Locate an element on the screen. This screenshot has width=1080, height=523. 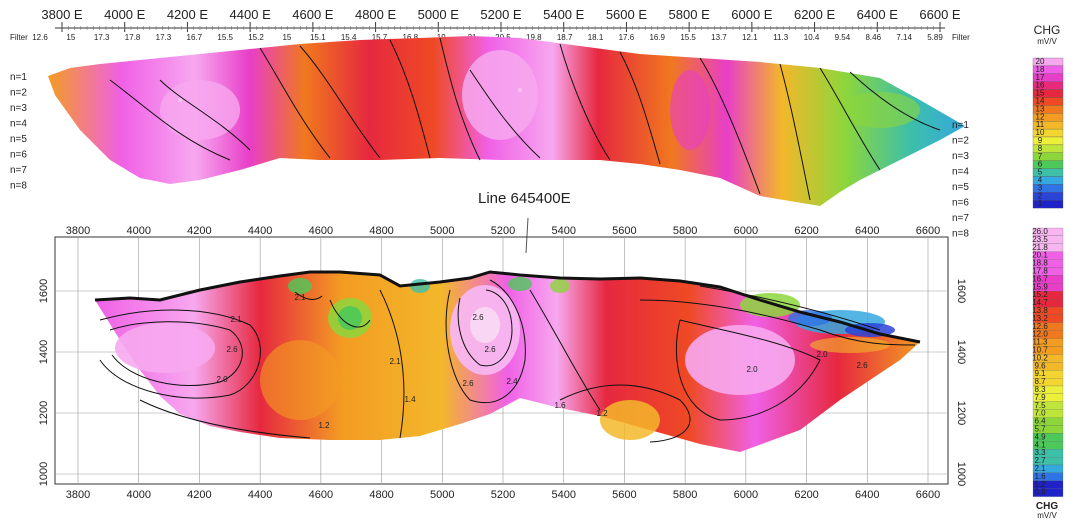
legend-top-value: 16 is located at coordinates (1040, 85).